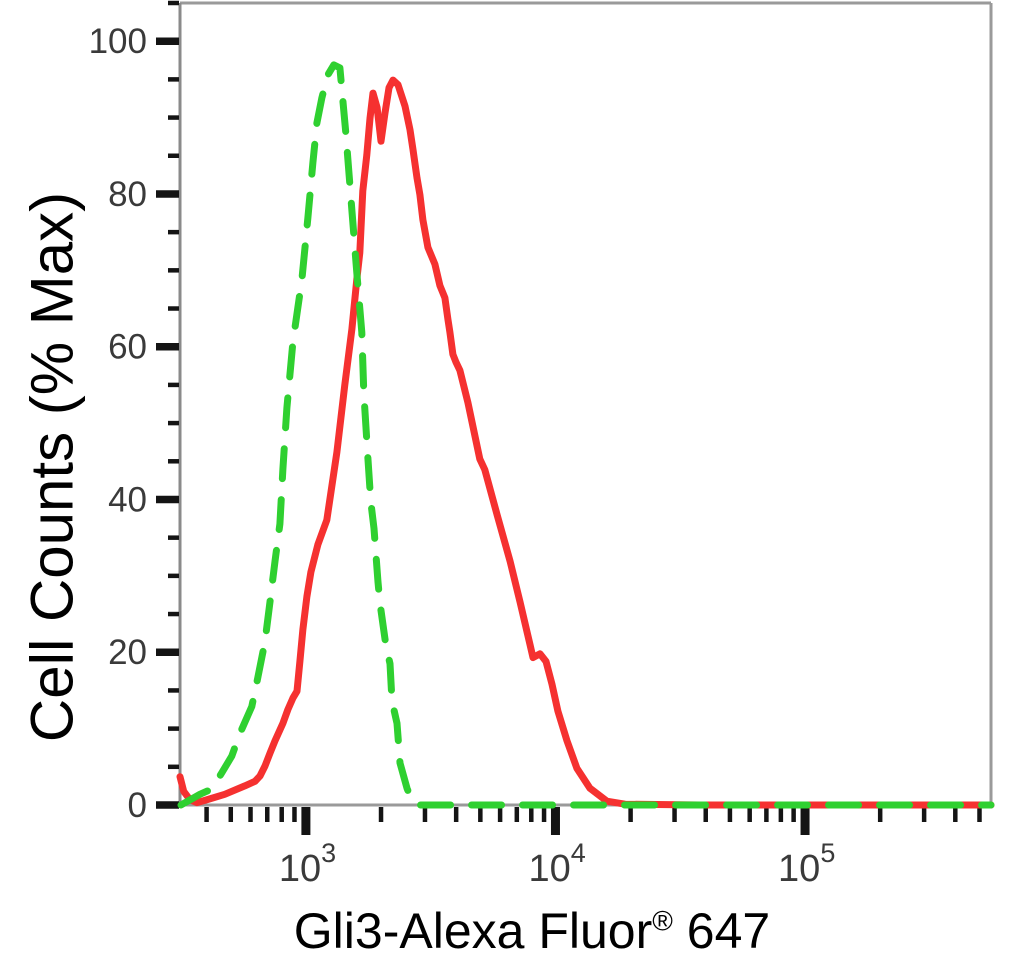 The image size is (1029, 969). I want to click on y-axis-title: Cell Counts (% Max), so click(52, 467).